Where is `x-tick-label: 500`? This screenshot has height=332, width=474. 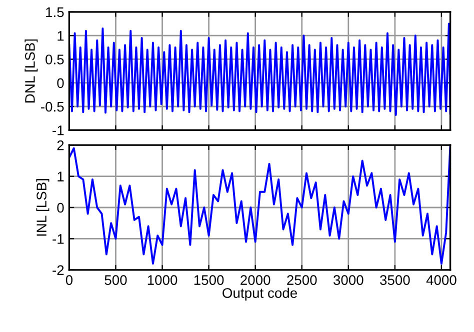
x-tick-label: 500 is located at coordinates (115, 280).